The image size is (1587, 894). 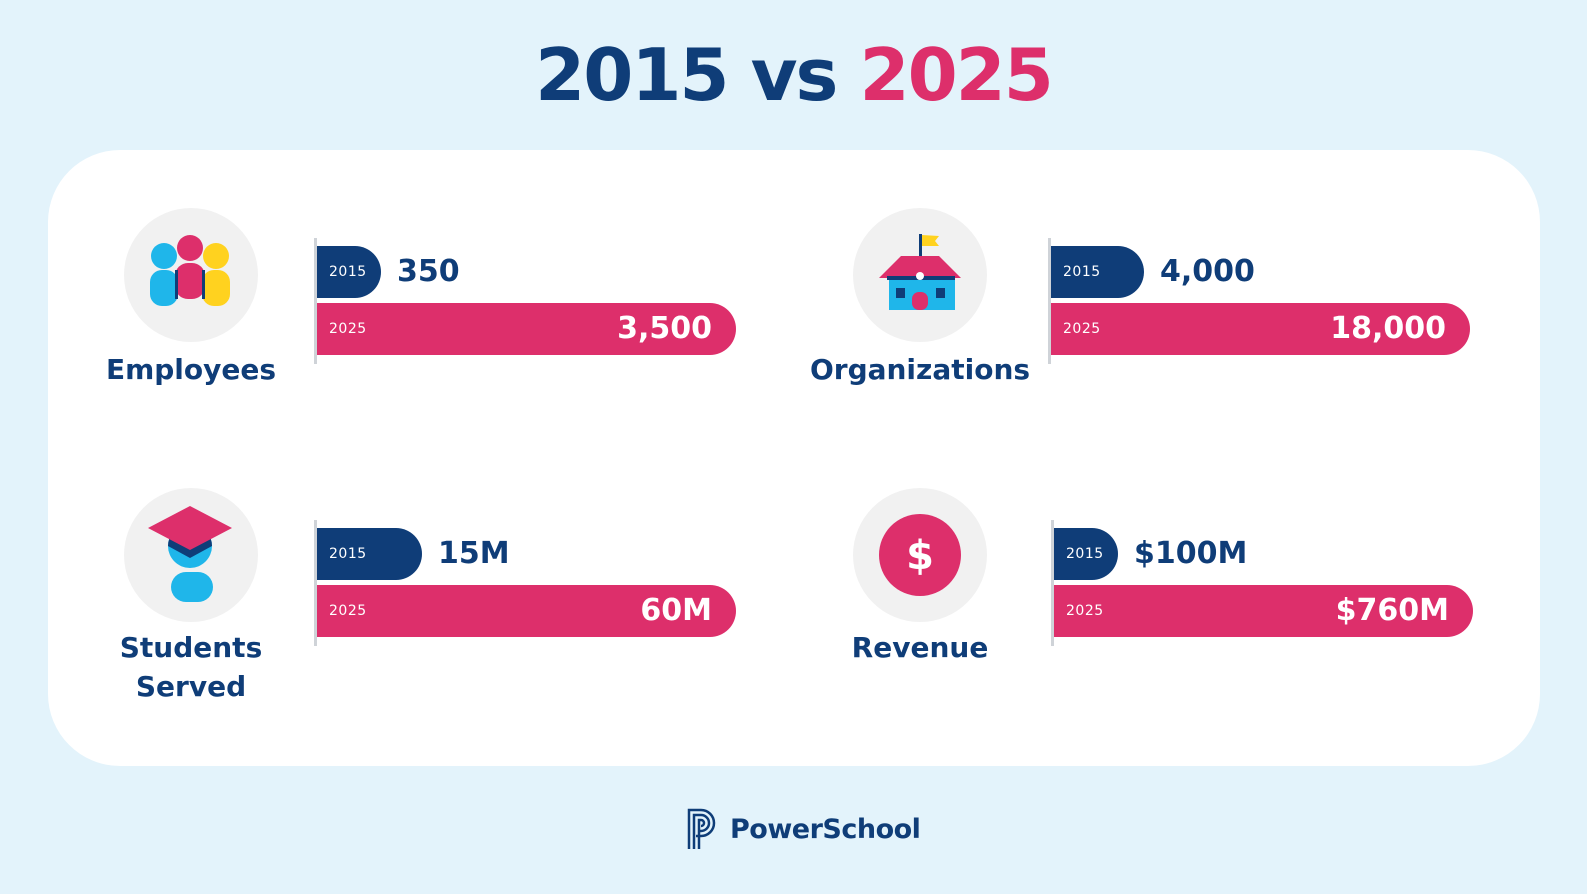 I want to click on graduate-icon, so click(x=191, y=555).